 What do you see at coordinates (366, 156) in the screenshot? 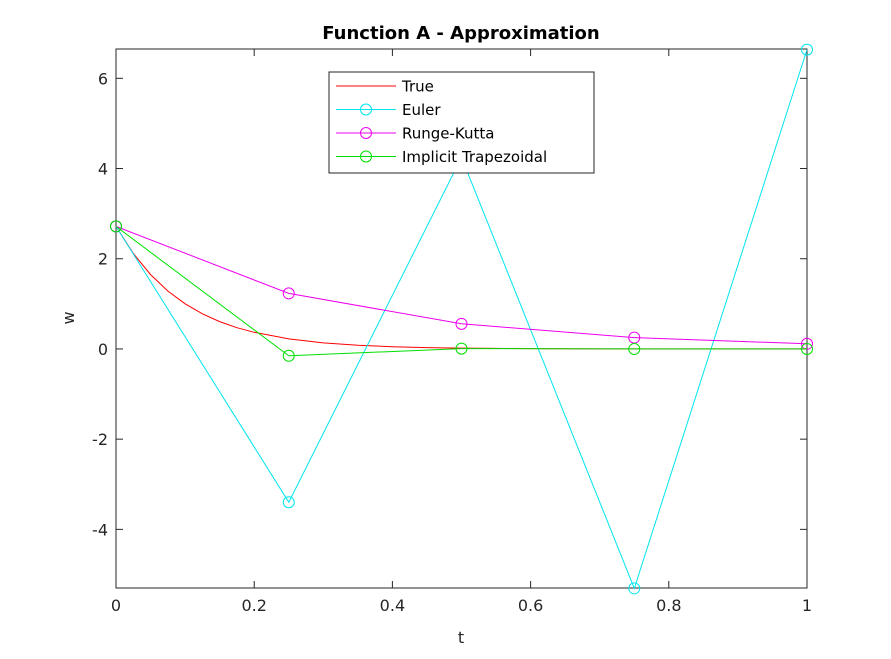
I see `legend-marker-implicit-trapezoidal` at bounding box center [366, 156].